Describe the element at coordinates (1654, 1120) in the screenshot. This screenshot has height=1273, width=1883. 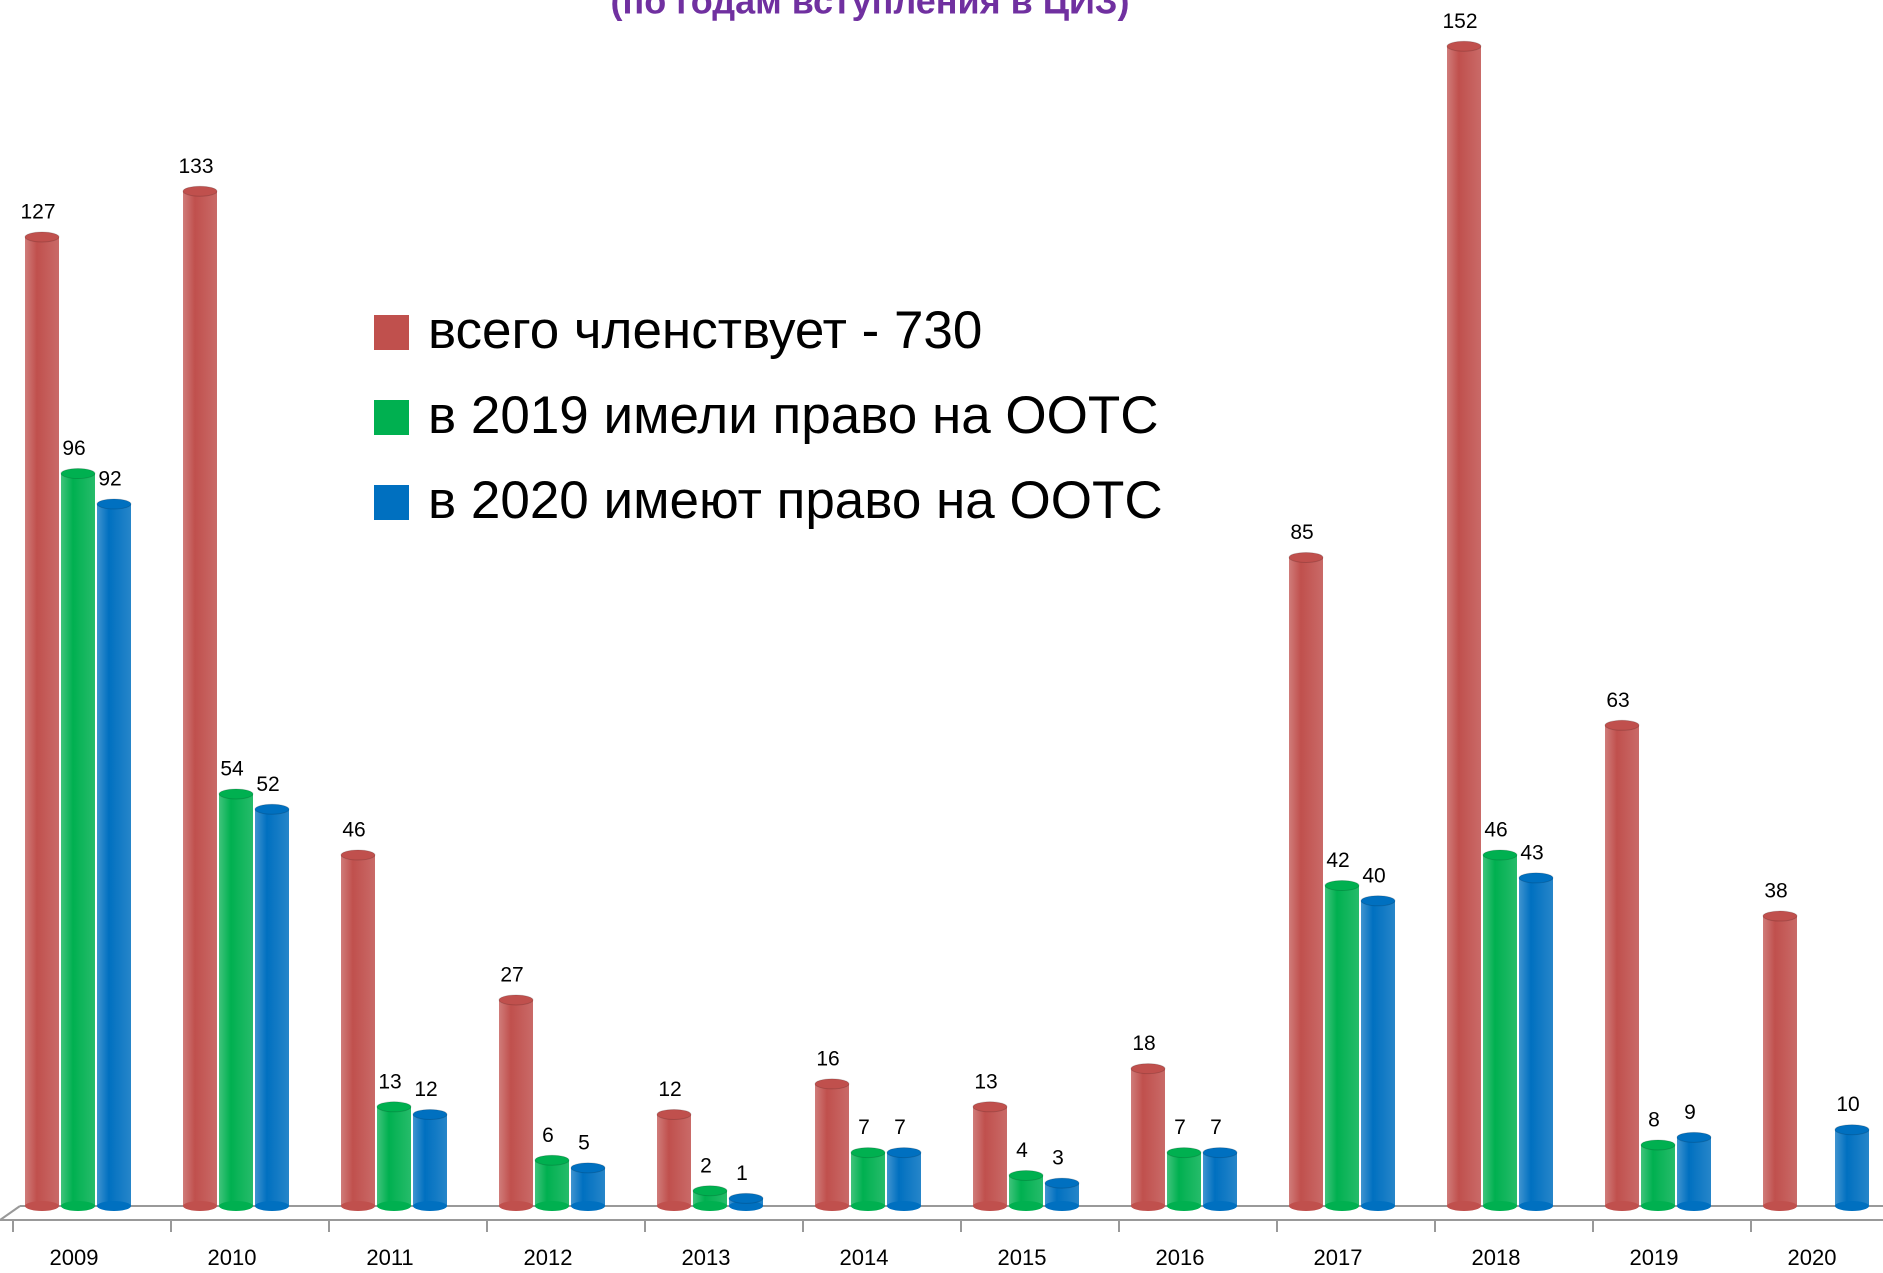
I see `value-label: 8` at that location.